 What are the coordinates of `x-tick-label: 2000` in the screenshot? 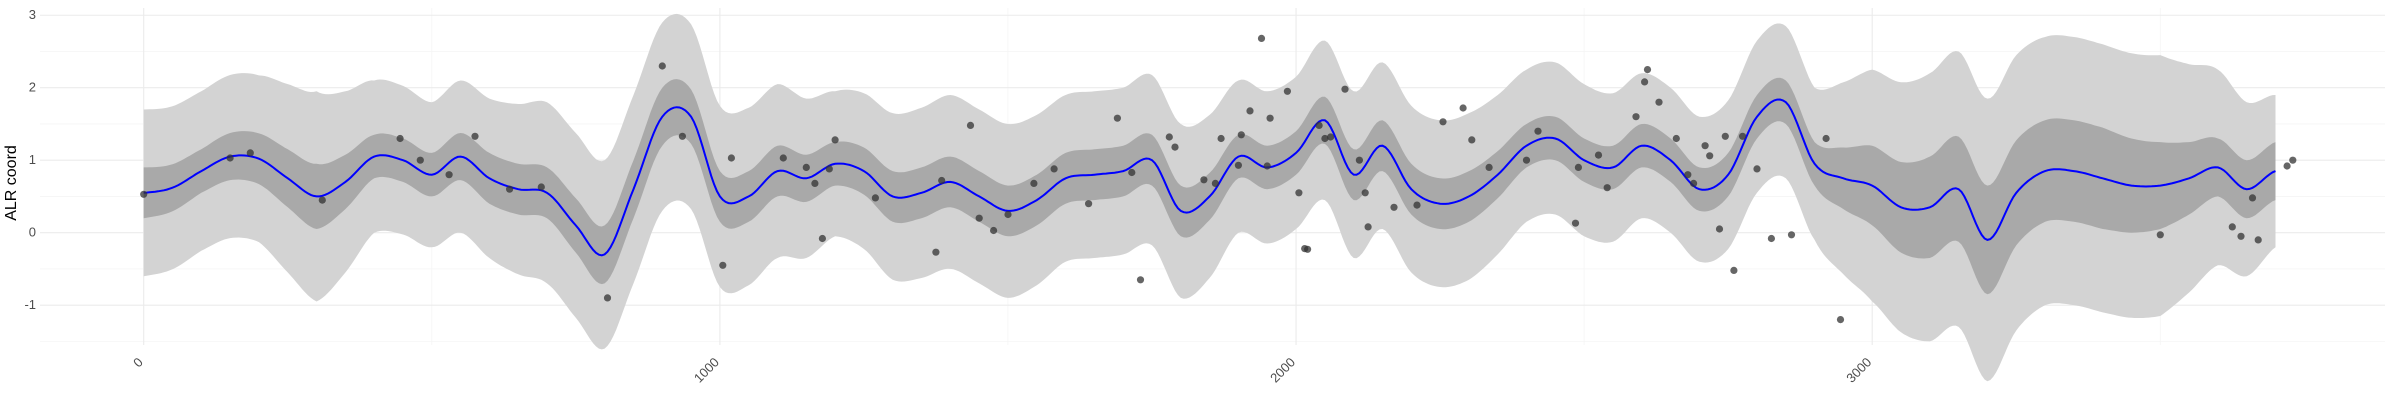 It's located at (1282, 369).